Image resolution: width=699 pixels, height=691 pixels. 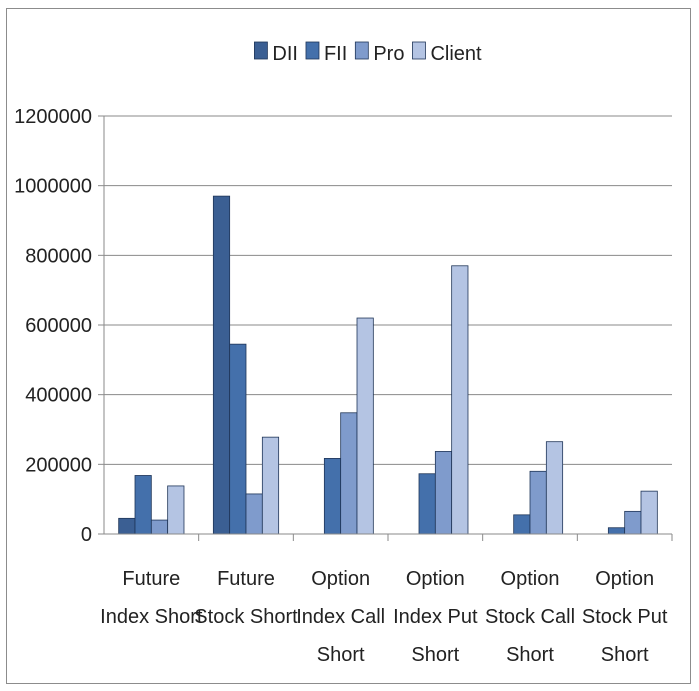 I want to click on x-category-label: Index Put, so click(x=435, y=617).